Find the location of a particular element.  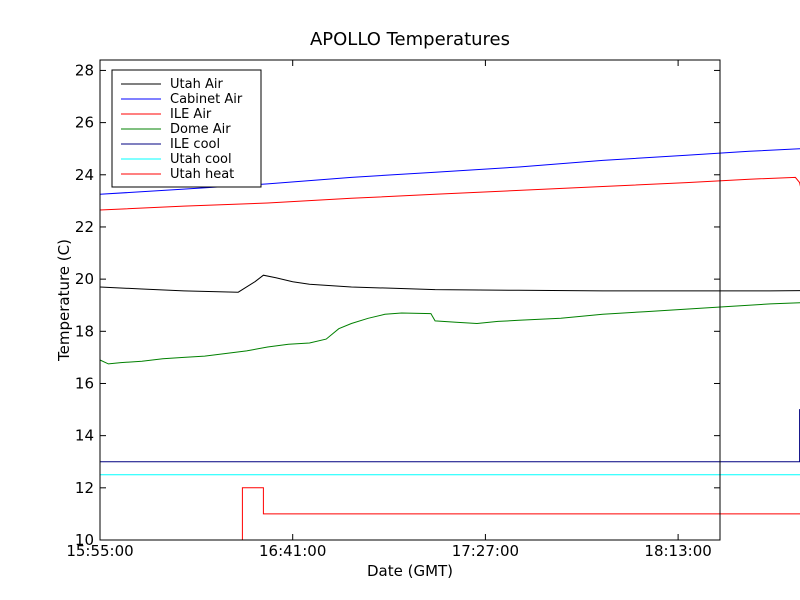

y-tick-label: 14 is located at coordinates (84, 436).